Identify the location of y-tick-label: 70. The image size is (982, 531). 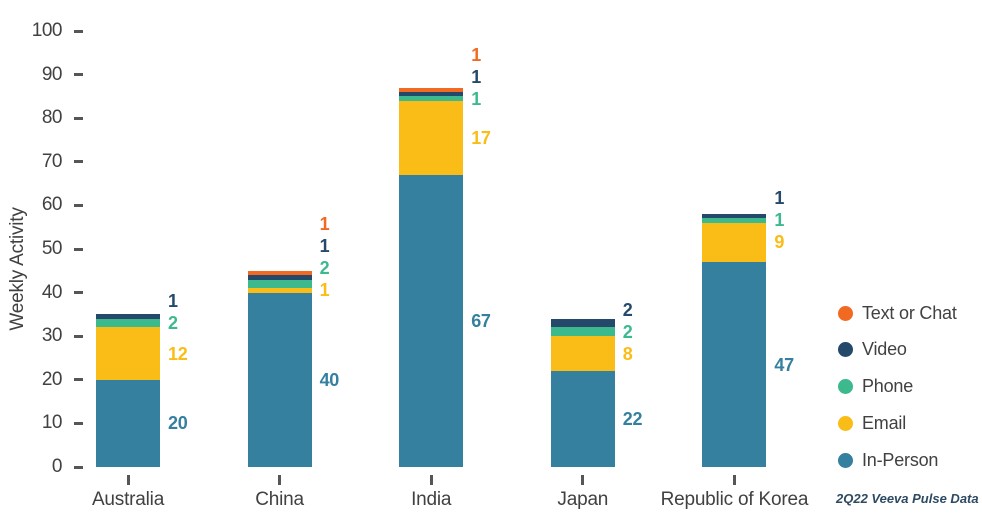
(52, 161).